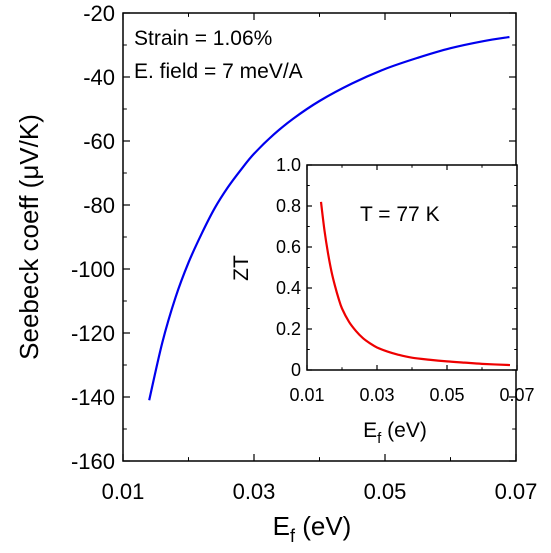  Describe the element at coordinates (99, 13) in the screenshot. I see `main-y-tick-label: -20` at that location.